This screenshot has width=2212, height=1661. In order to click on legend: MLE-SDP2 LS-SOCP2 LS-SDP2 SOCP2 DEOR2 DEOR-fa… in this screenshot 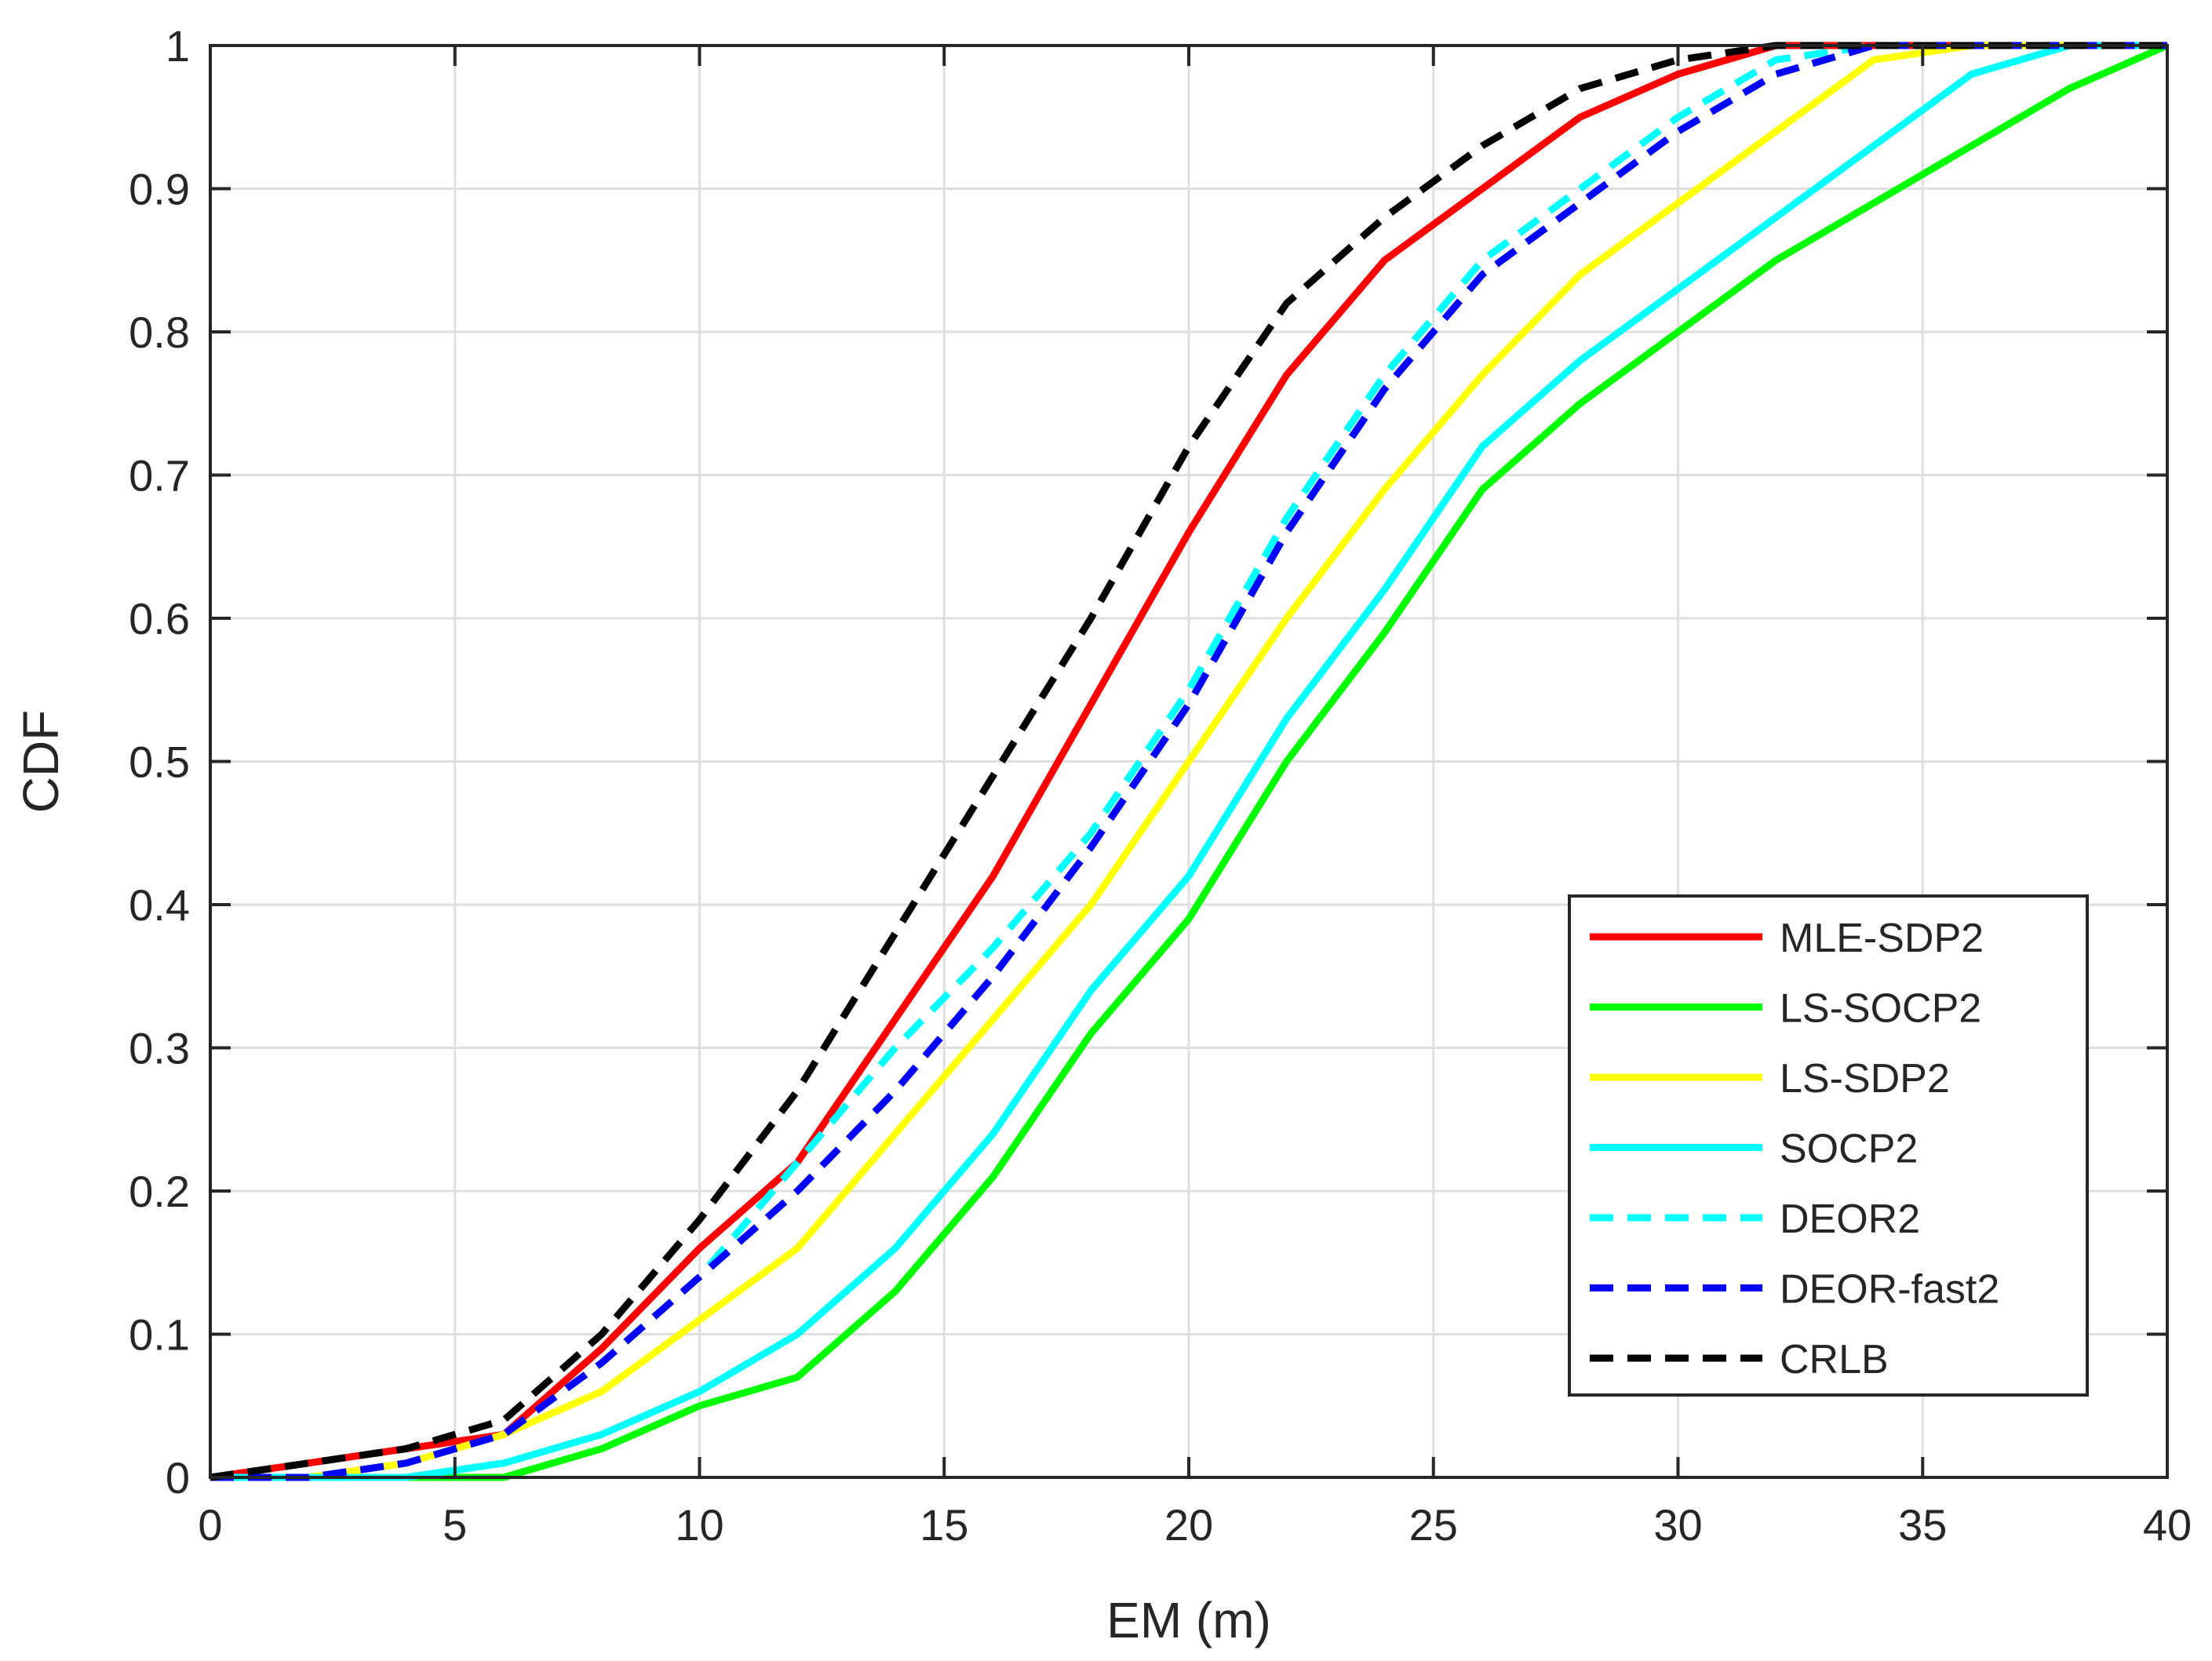, I will do `click(1828, 1145)`.